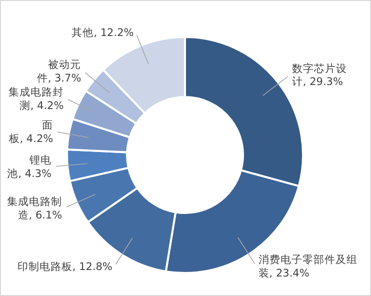 Image resolution: width=371 pixels, height=296 pixels. What do you see at coordinates (31, 132) in the screenshot?
I see `slice-label: 面板, 4.2%` at bounding box center [31, 132].